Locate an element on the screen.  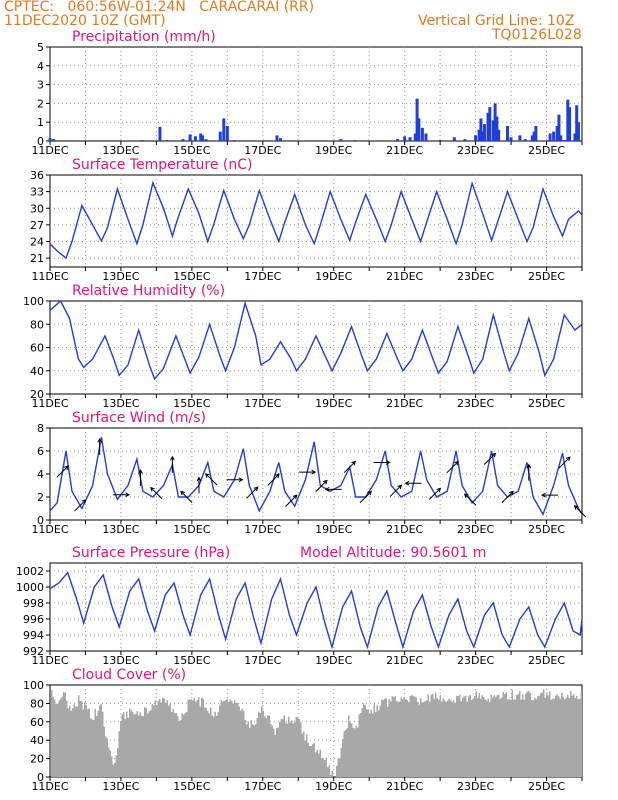
wind-ytick-label: 0 is located at coordinates (40, 520).